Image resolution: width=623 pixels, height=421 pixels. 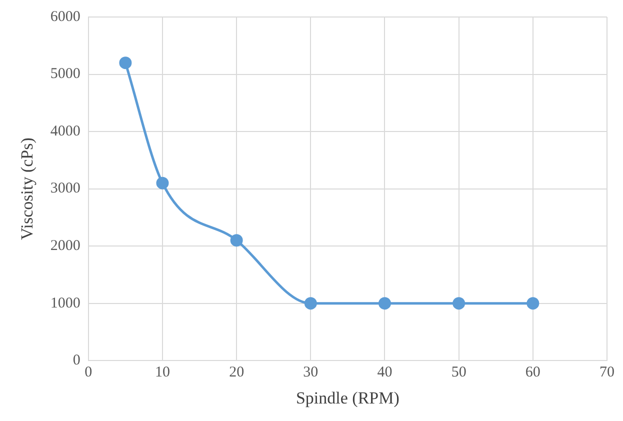 I want to click on x-tick-label: 0, so click(x=88, y=372).